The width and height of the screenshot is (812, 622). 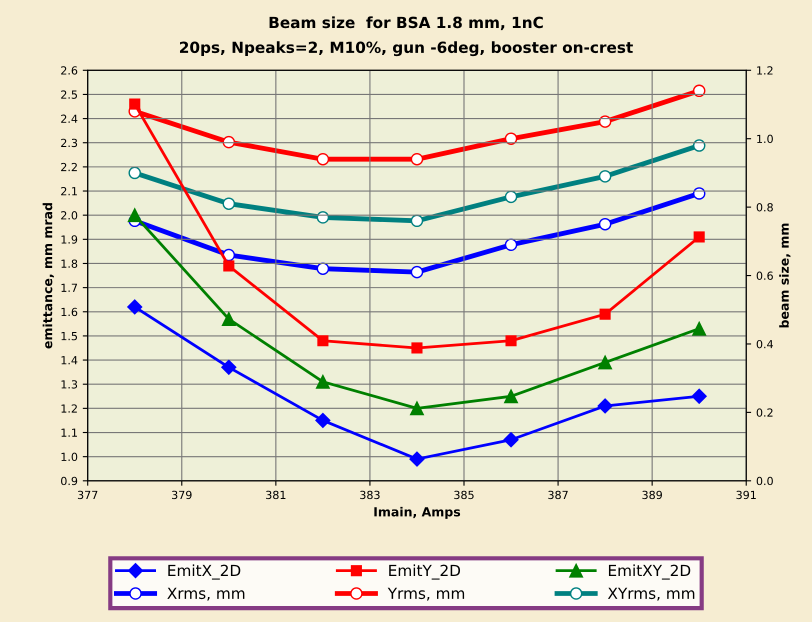 I want to click on x-tick-label: 381, so click(x=276, y=495).